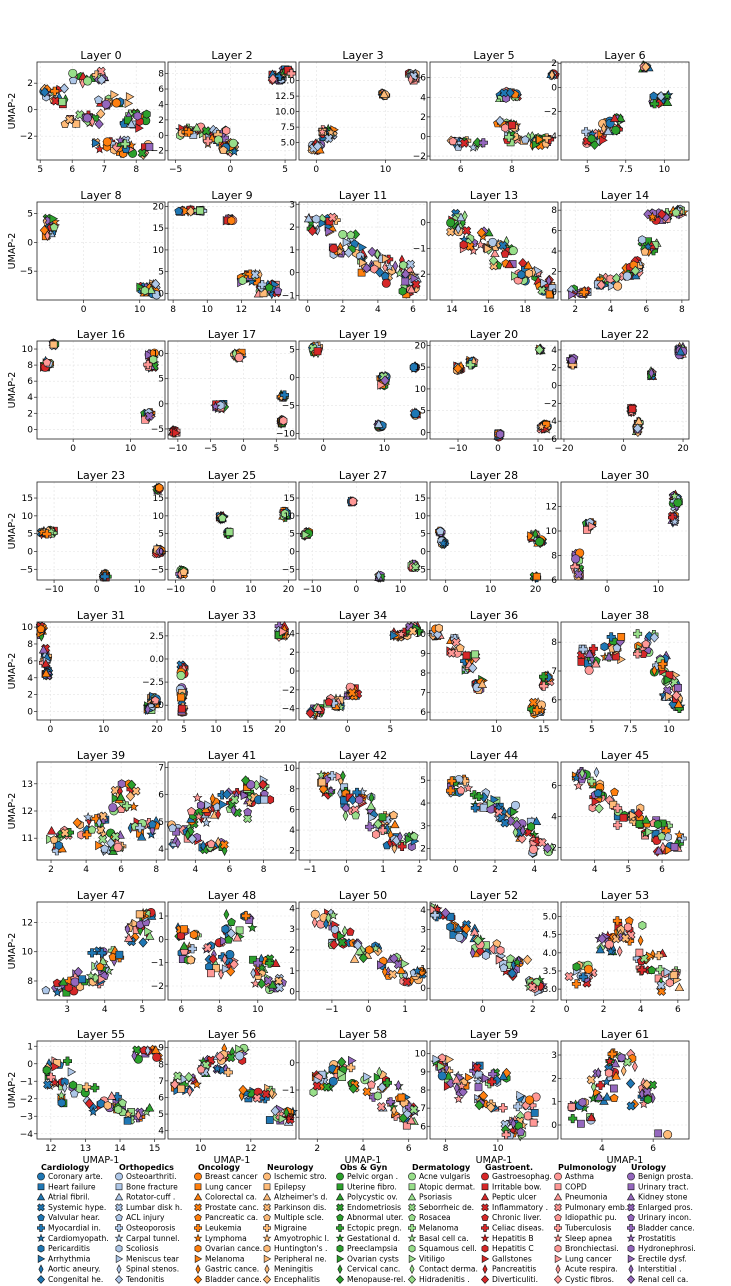  What do you see at coordinates (363, 1034) in the screenshot?
I see `panel-title: Layer 58` at bounding box center [363, 1034].